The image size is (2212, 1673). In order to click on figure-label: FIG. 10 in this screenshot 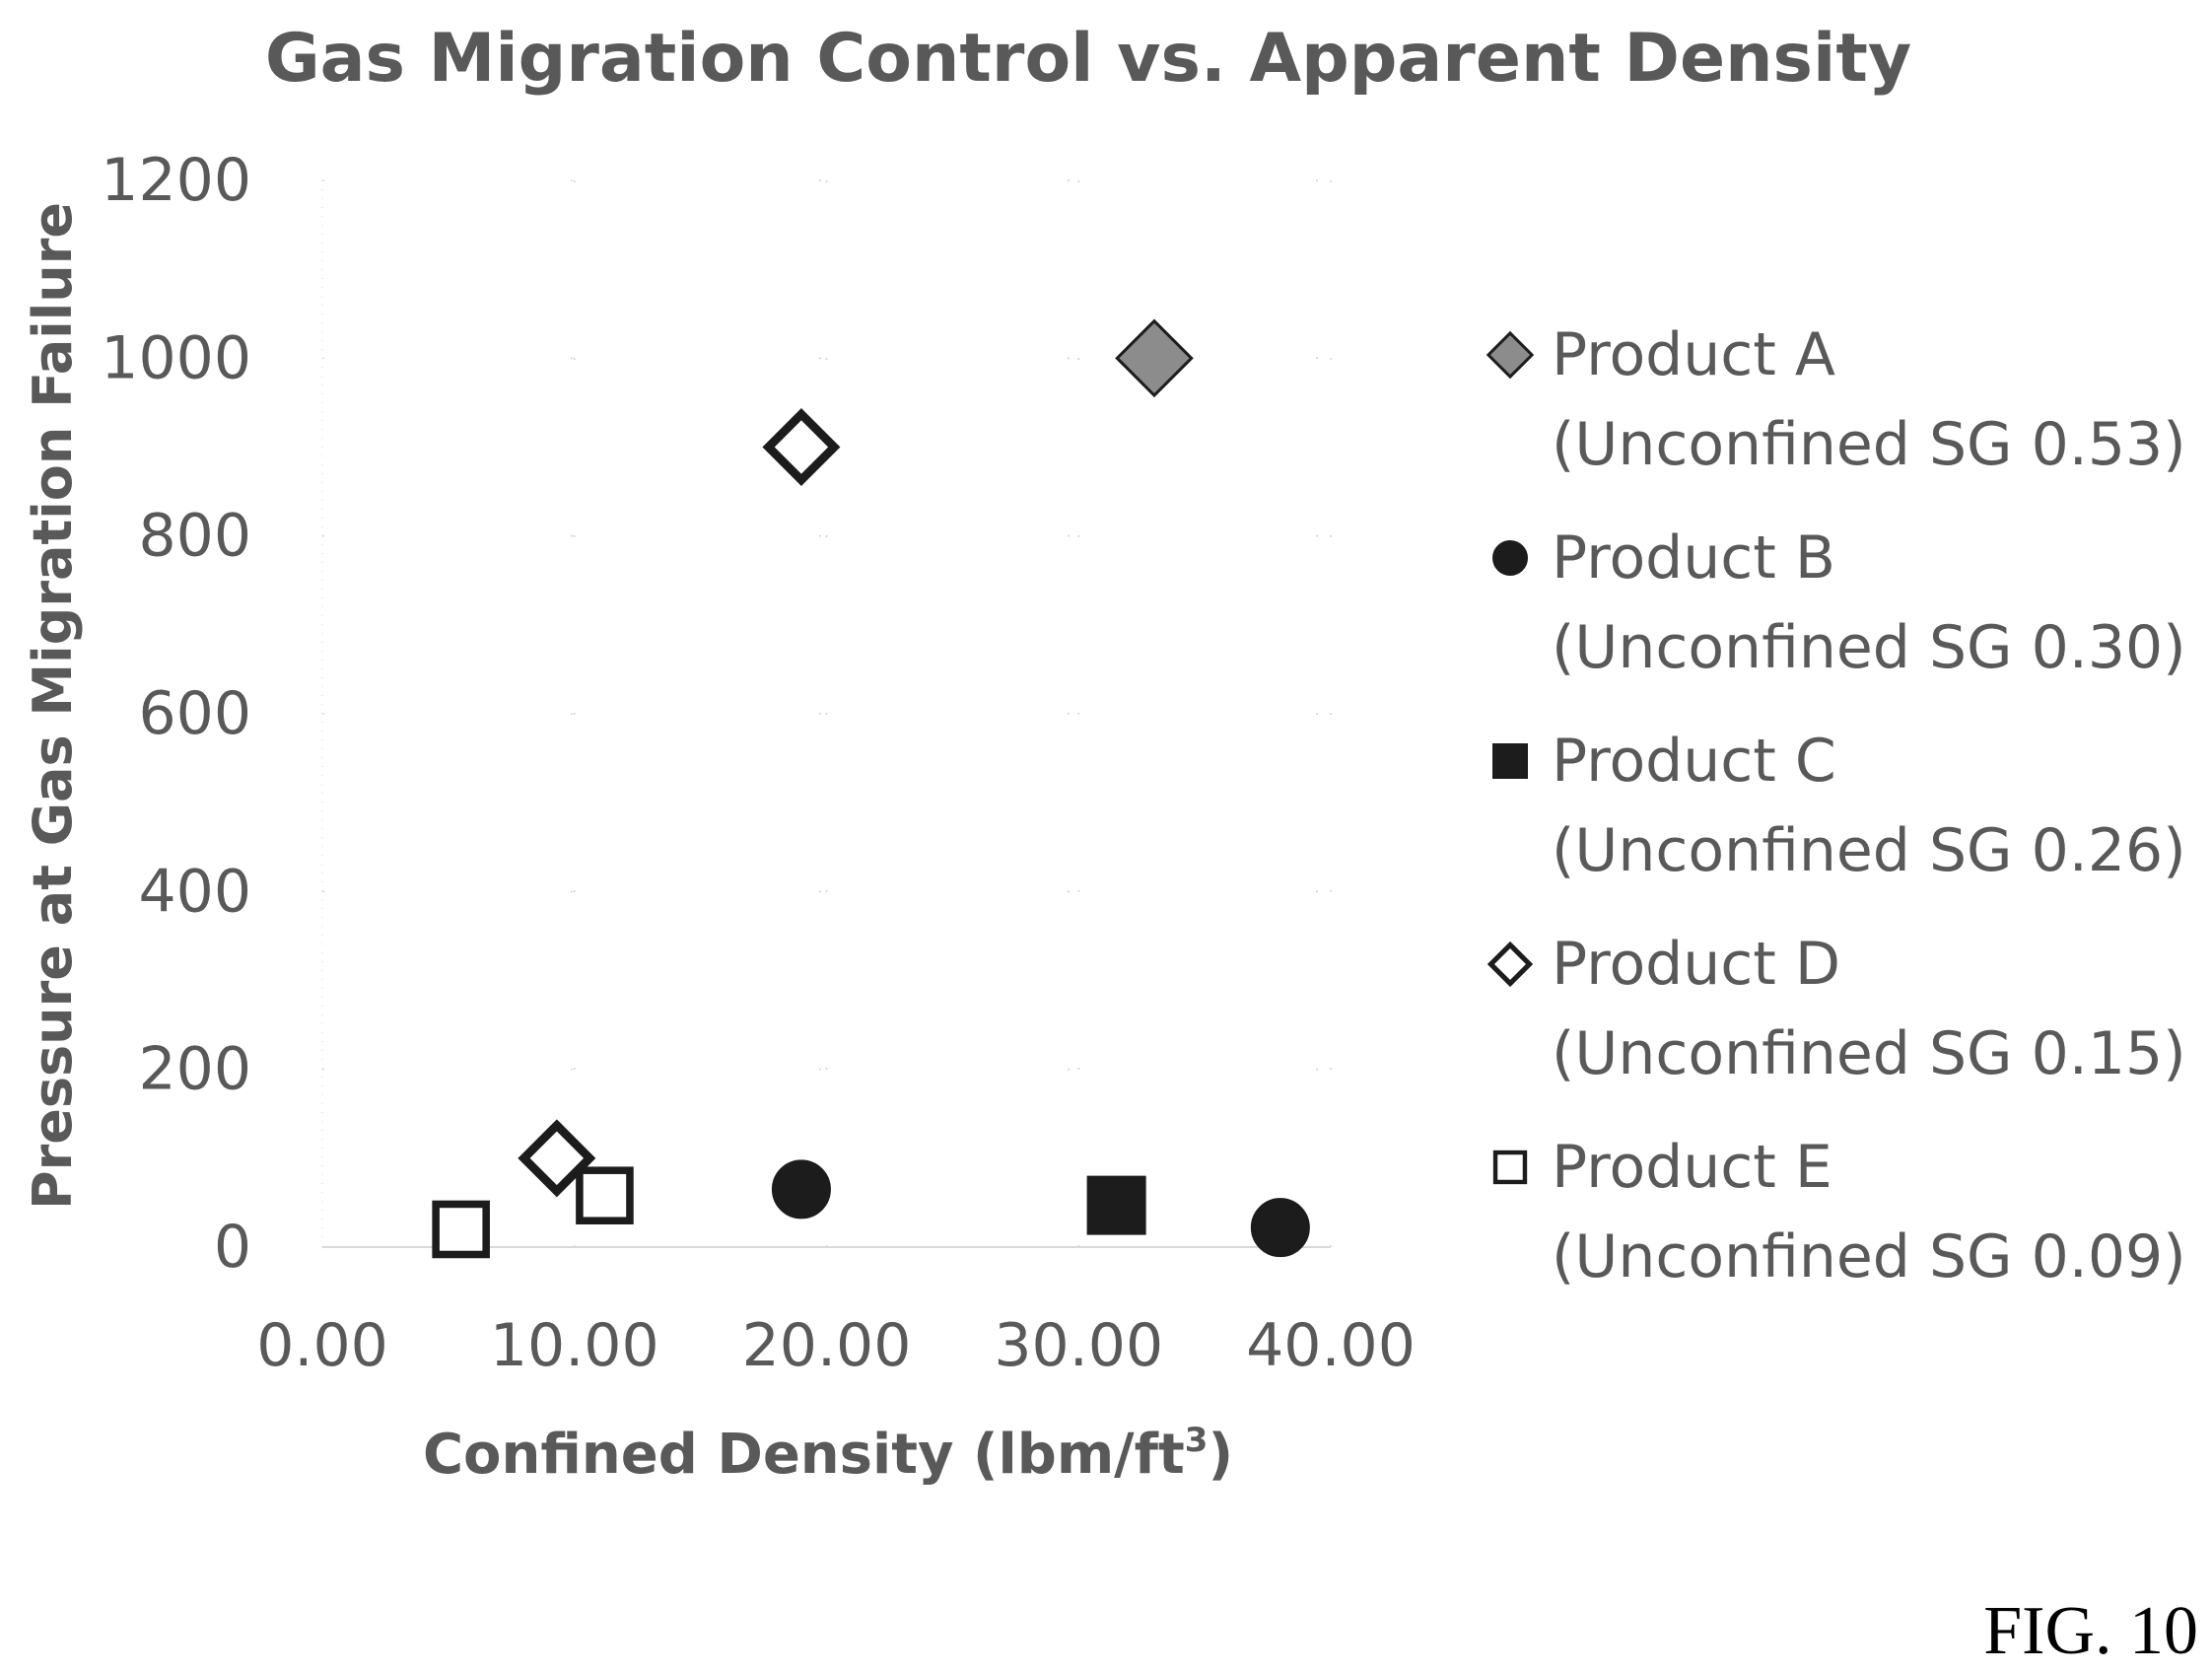, I will do `click(2090, 1631)`.